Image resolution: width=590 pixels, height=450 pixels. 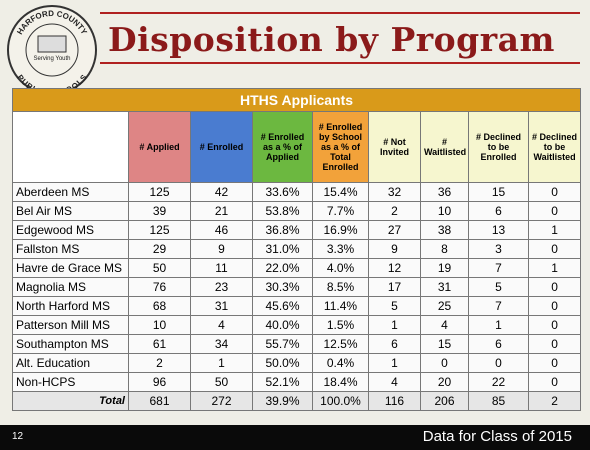 What do you see at coordinates (282, 192) in the screenshot?
I see `cell: 33.6%` at bounding box center [282, 192].